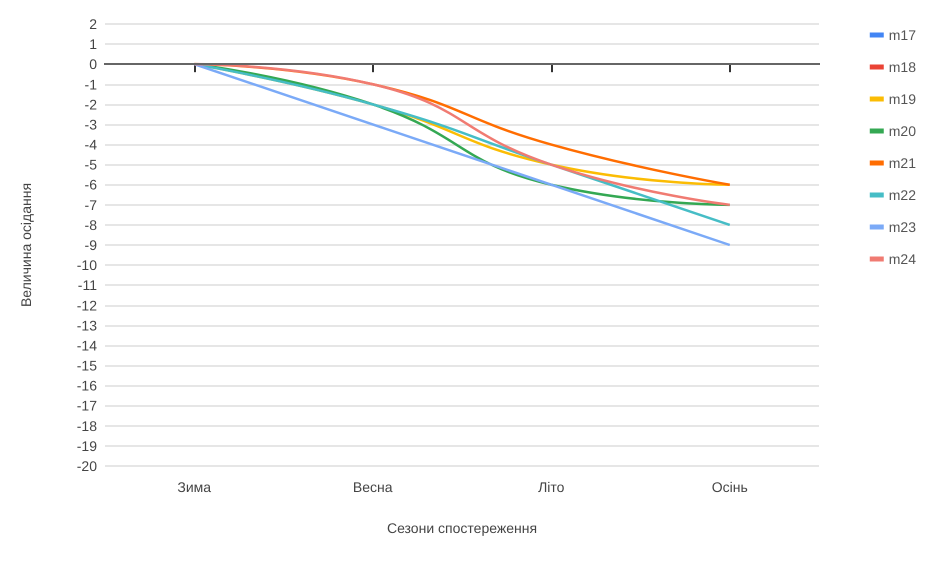  I want to click on y-tick-label: -7, so click(91, 204).